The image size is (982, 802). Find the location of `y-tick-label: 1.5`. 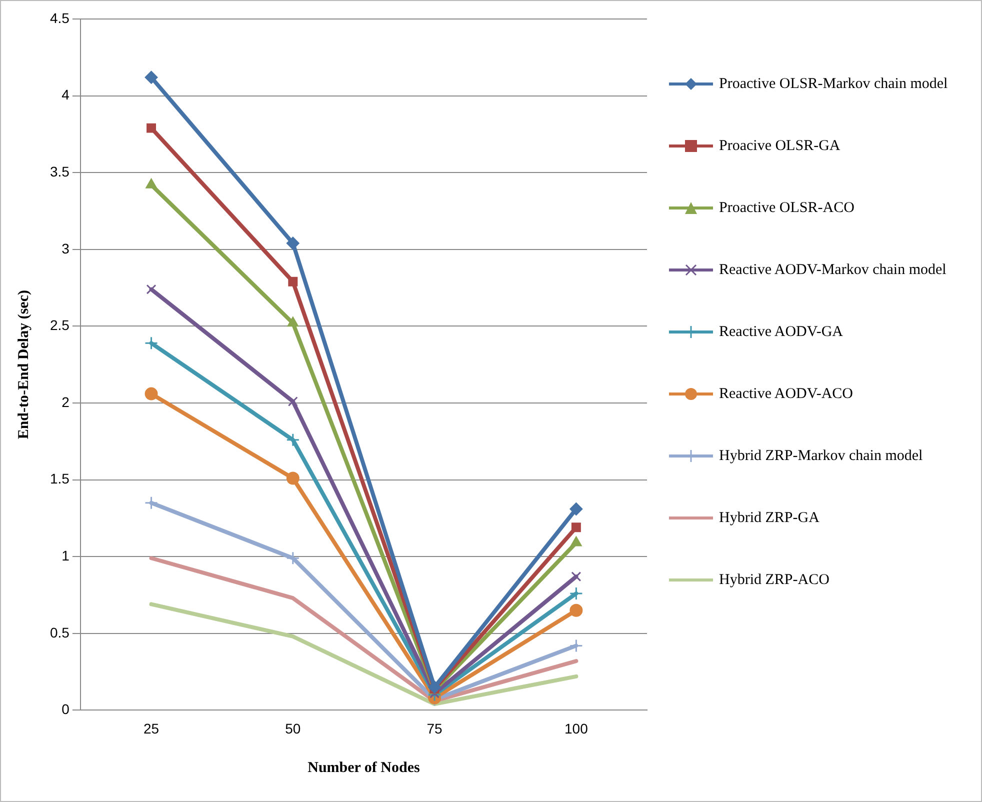

y-tick-label: 1.5 is located at coordinates (60, 478).